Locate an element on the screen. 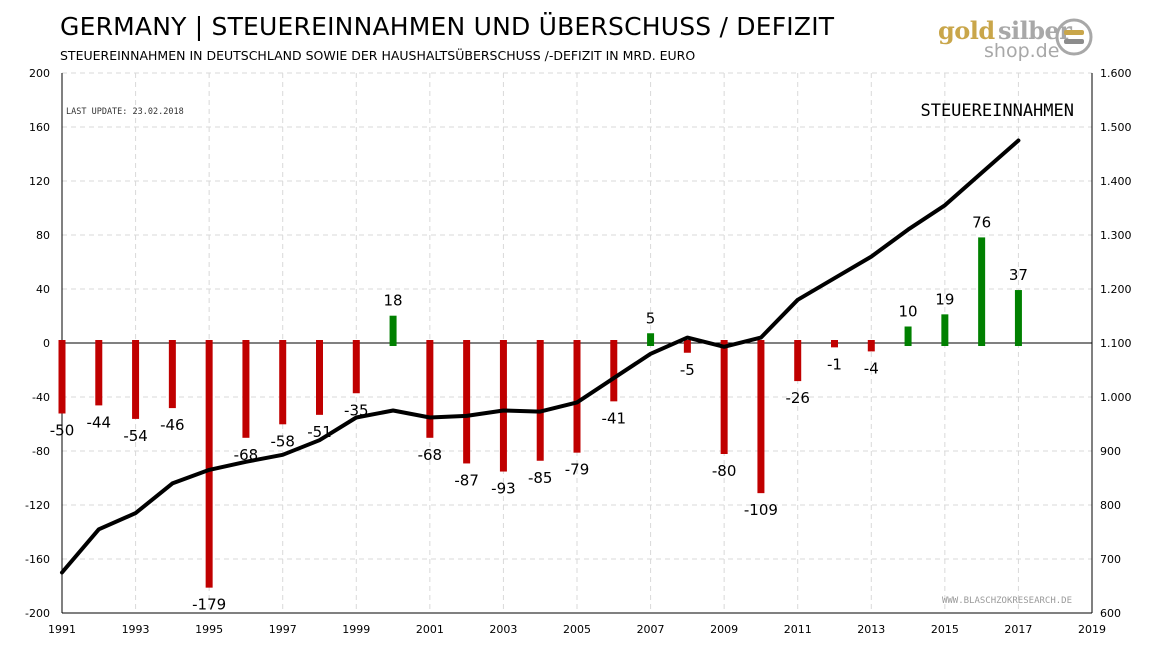 The height and width of the screenshot is (650, 1155). data-label-1998: -51 is located at coordinates (319, 432).